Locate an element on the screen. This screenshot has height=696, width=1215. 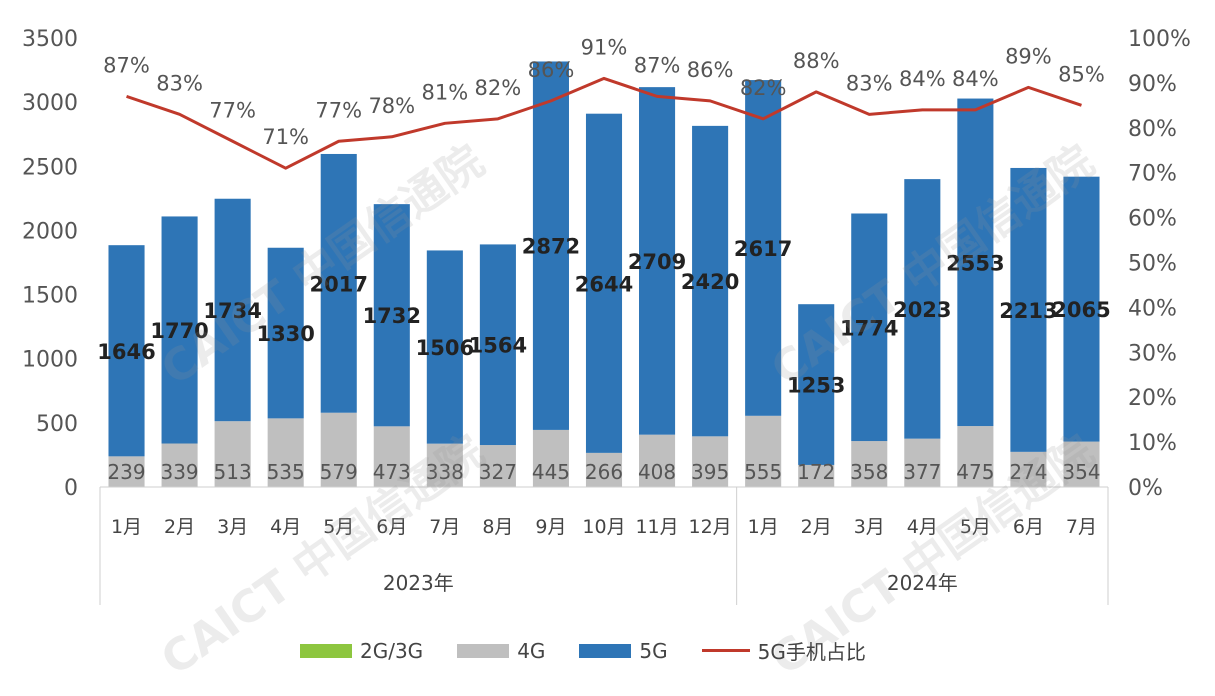
data-label-5g-share: 84% is located at coordinates (975, 79).